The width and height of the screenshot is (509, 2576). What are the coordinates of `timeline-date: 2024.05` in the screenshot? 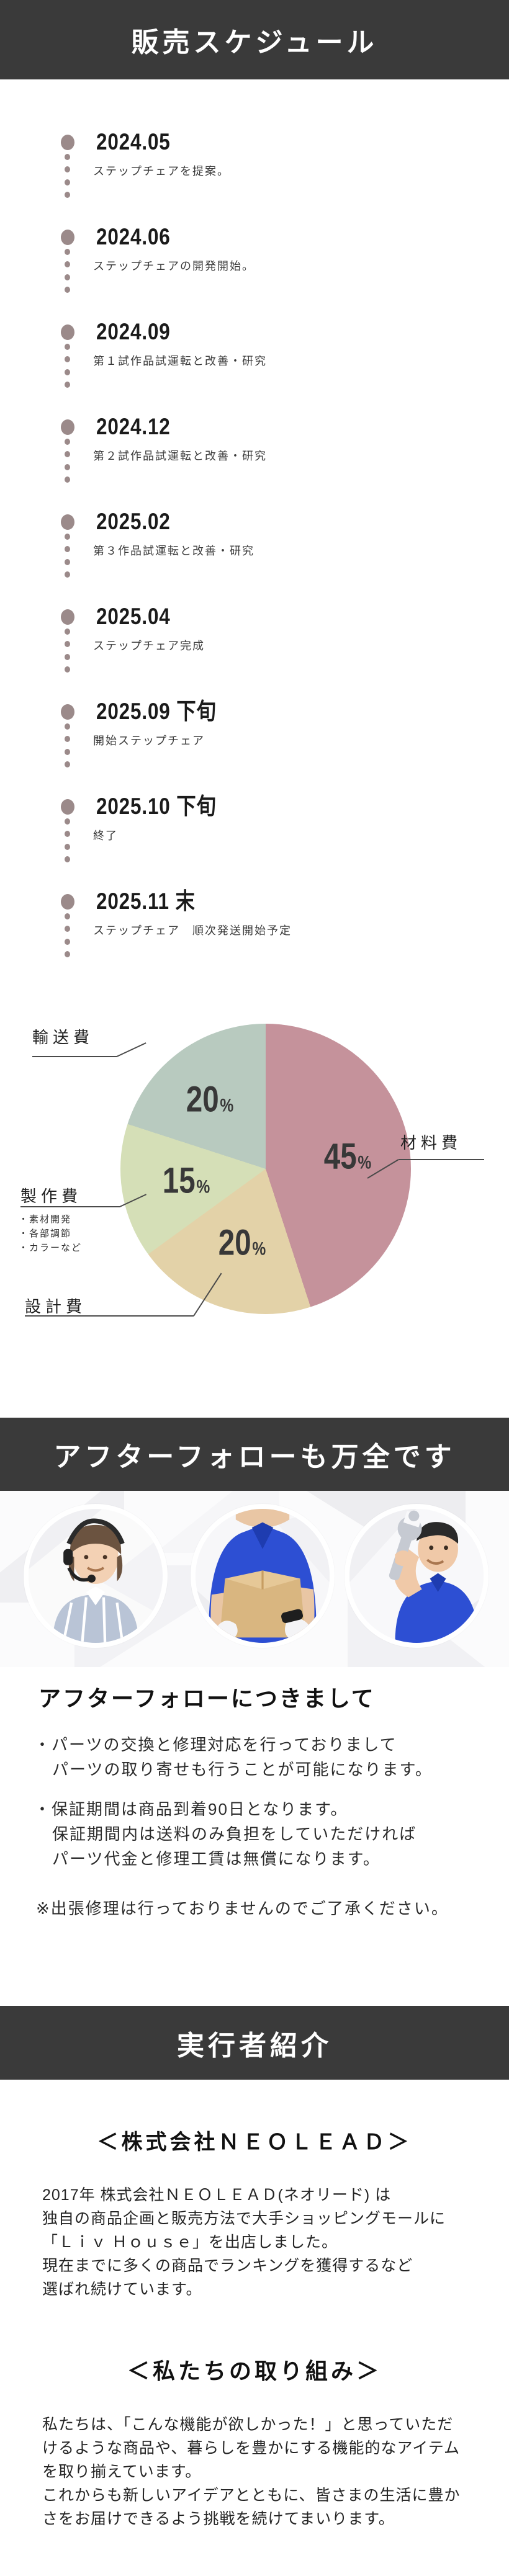 It's located at (133, 141).